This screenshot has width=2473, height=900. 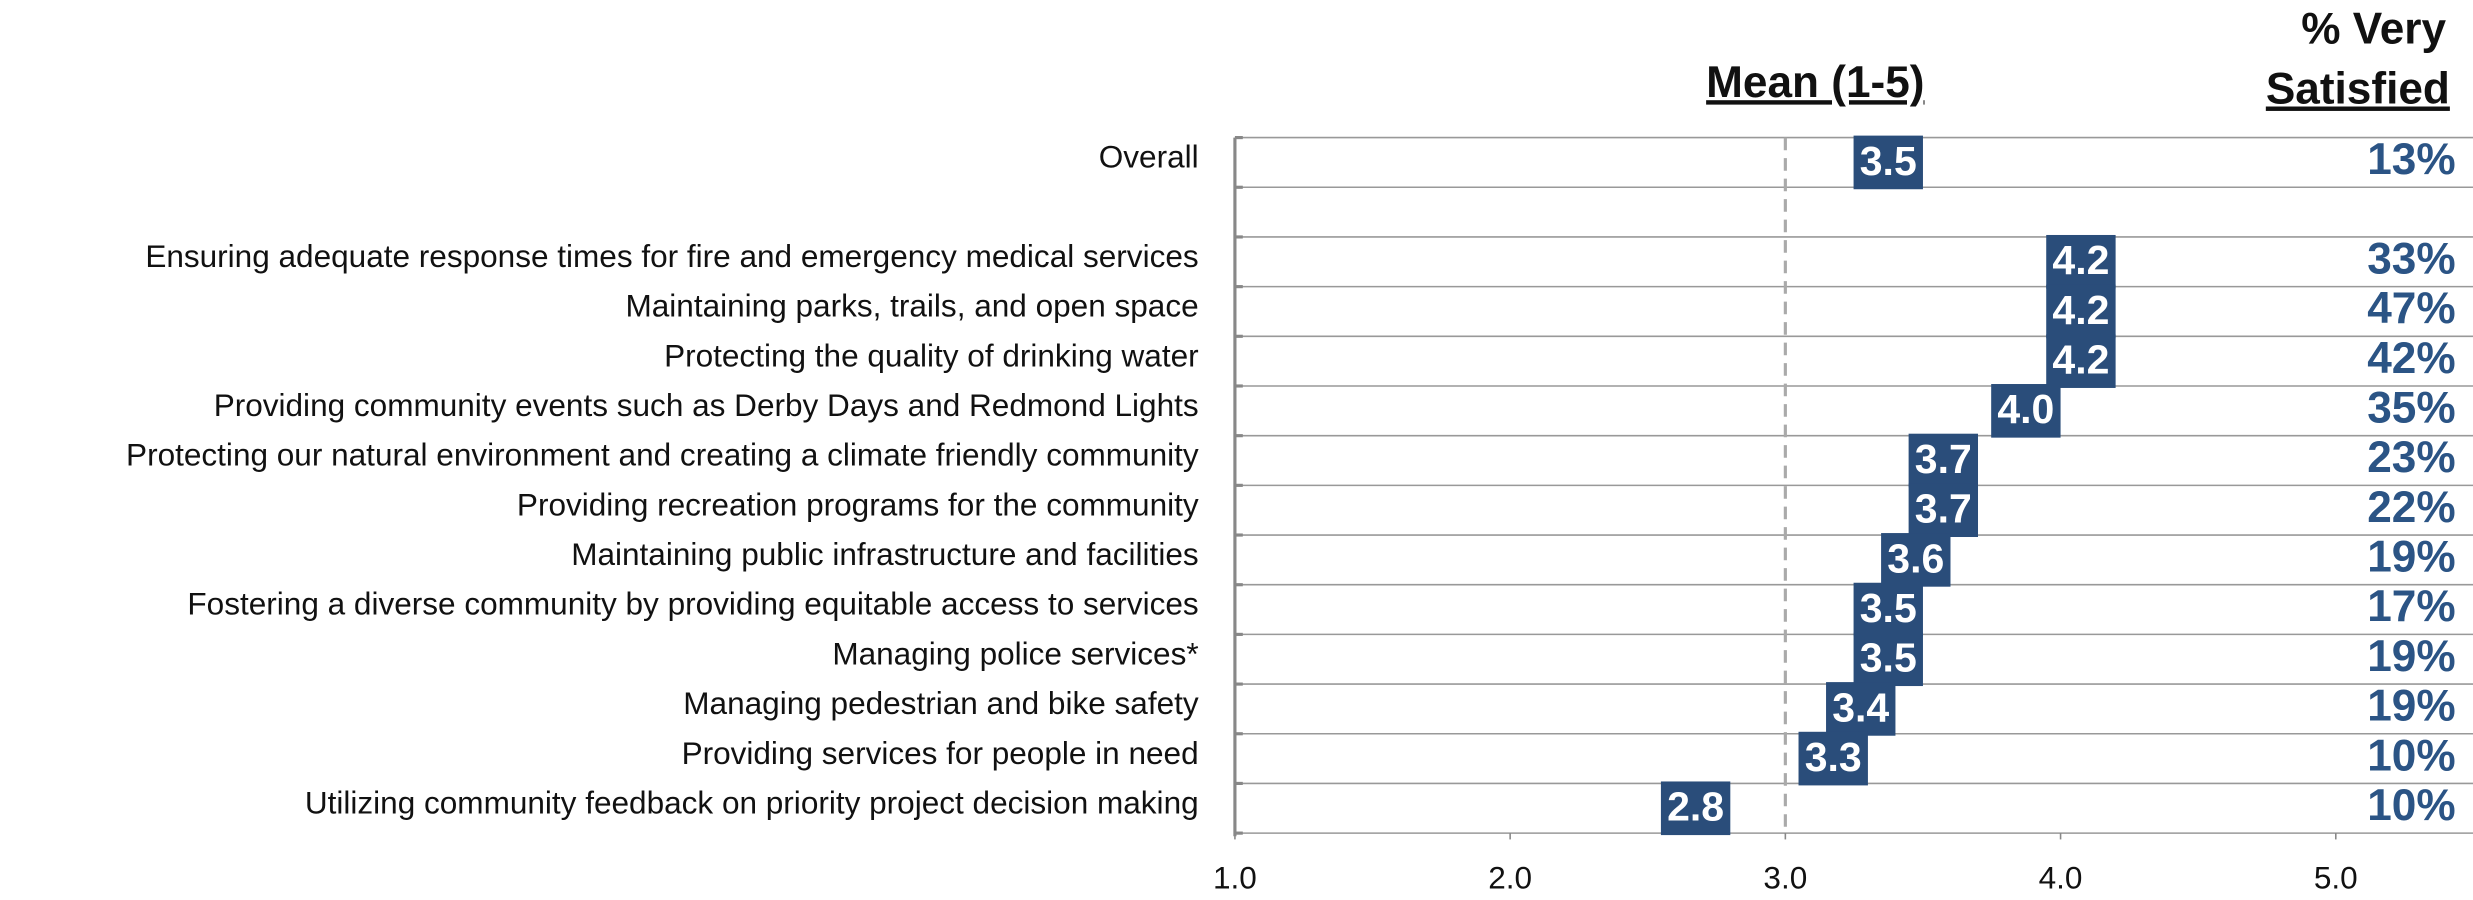 I want to click on value-label: 3.6, so click(x=1915, y=558).